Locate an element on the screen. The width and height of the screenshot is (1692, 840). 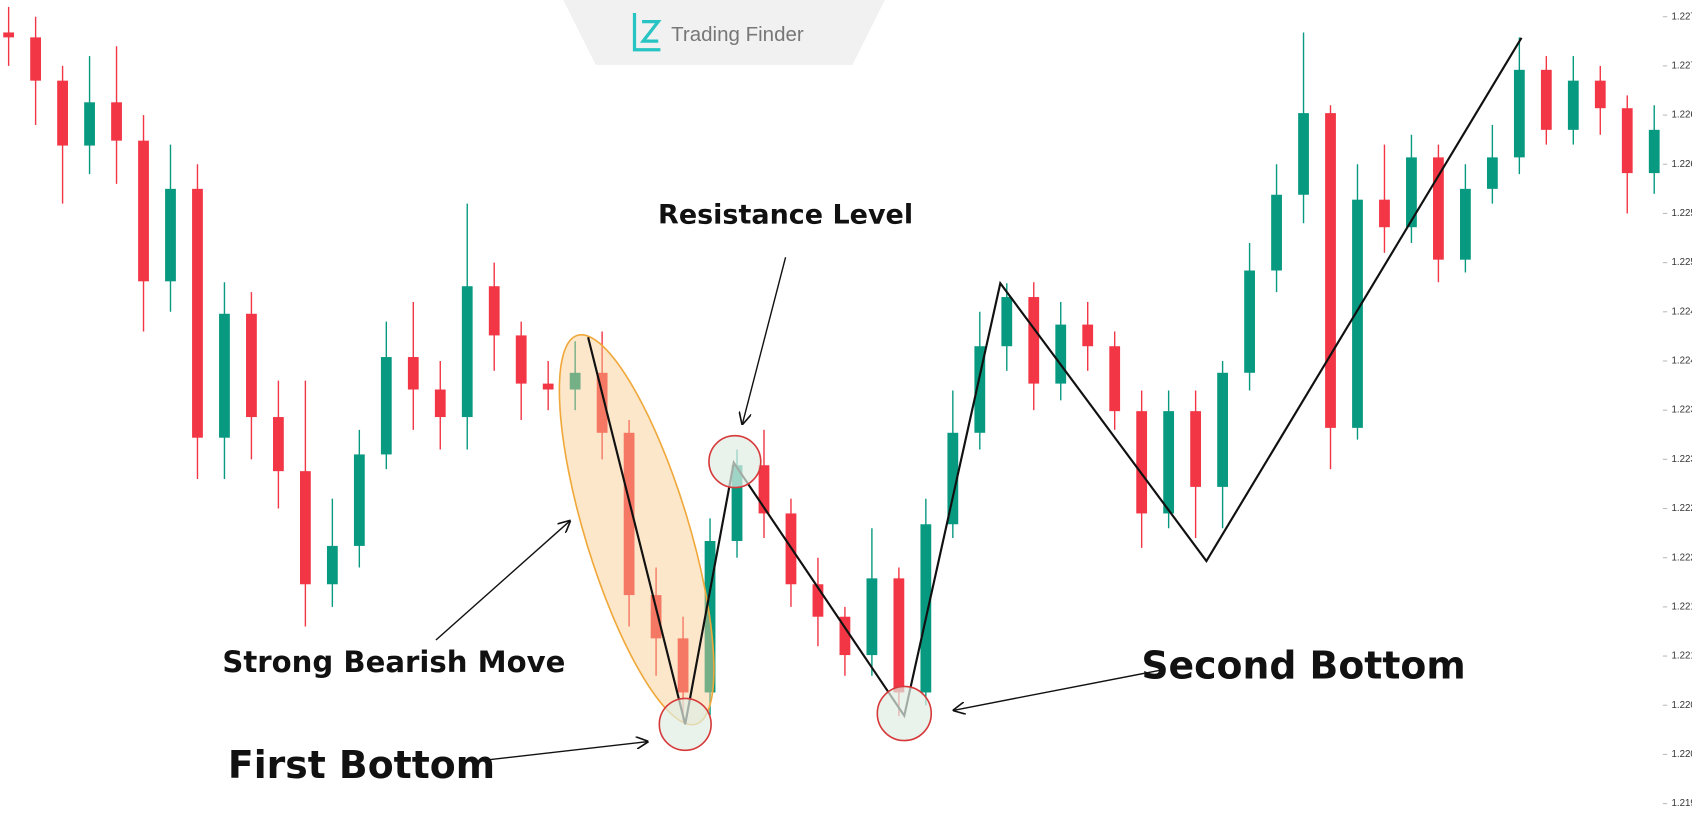
first-bottom-circle is located at coordinates (685, 724).